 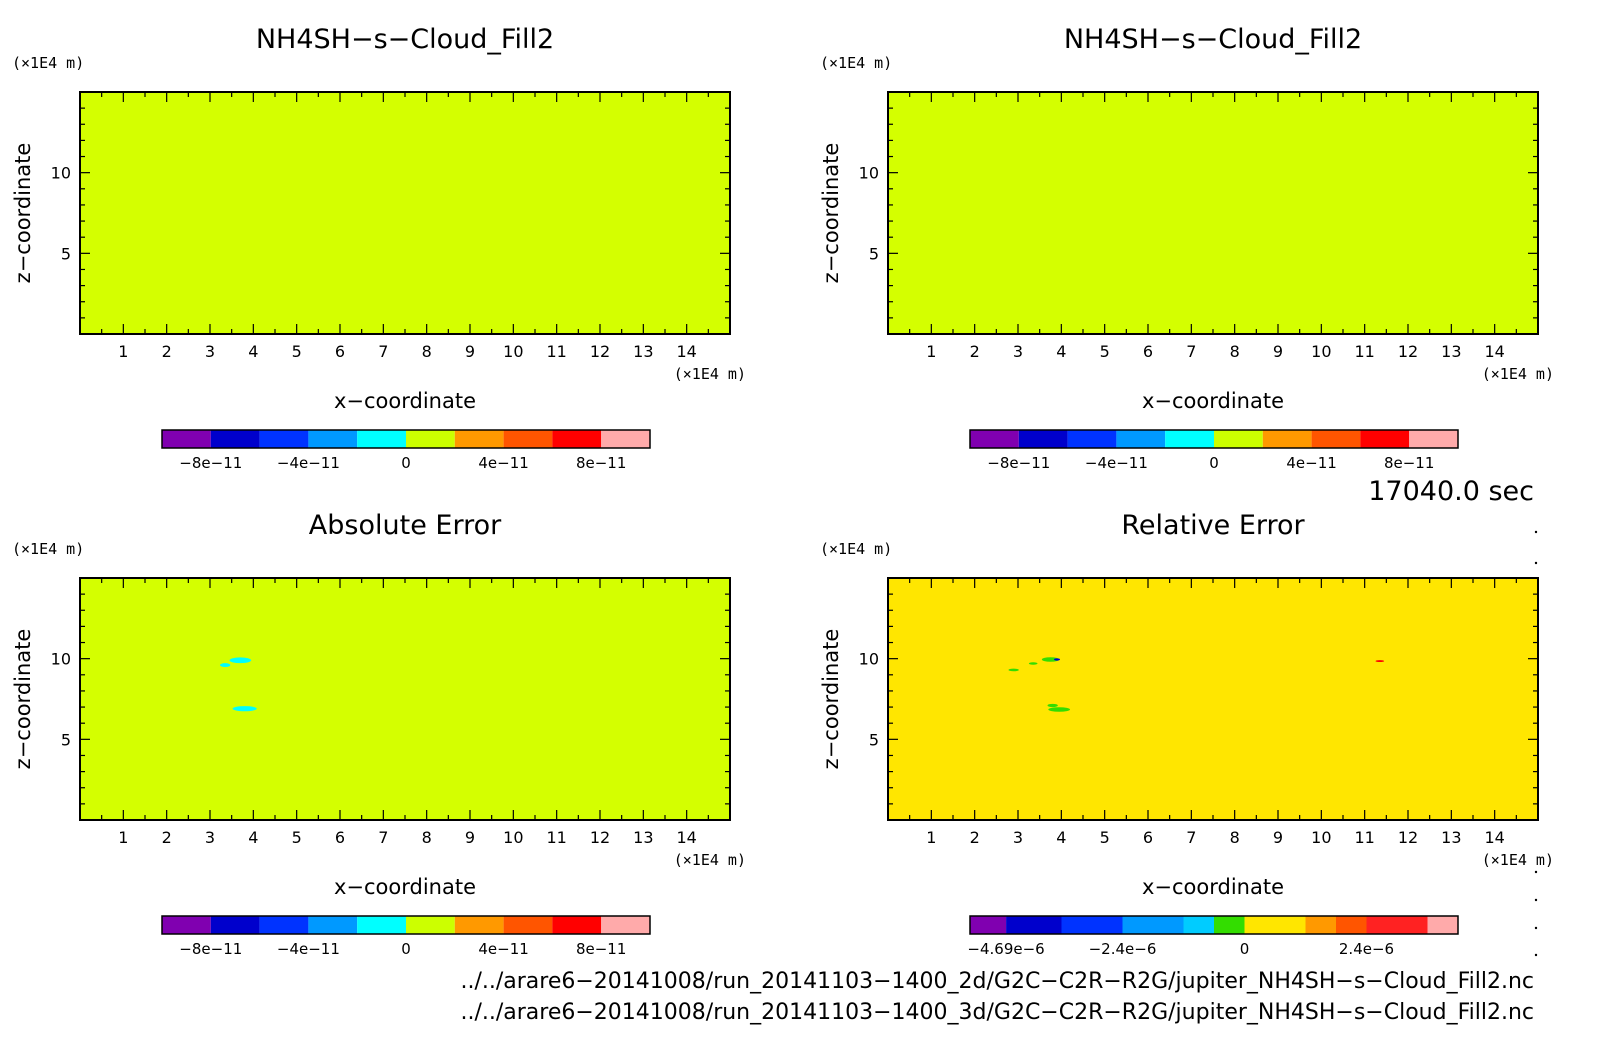 I want to click on y-tick-label: 10, so click(x=61, y=659).